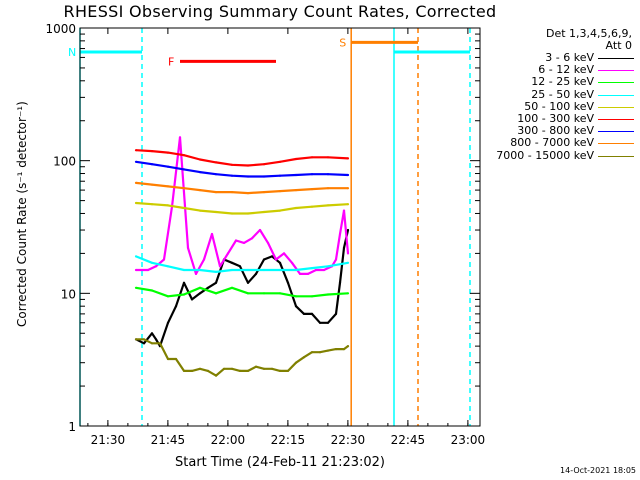  I want to click on legend-entry: 800 - 7000 keV, so click(561, 143).